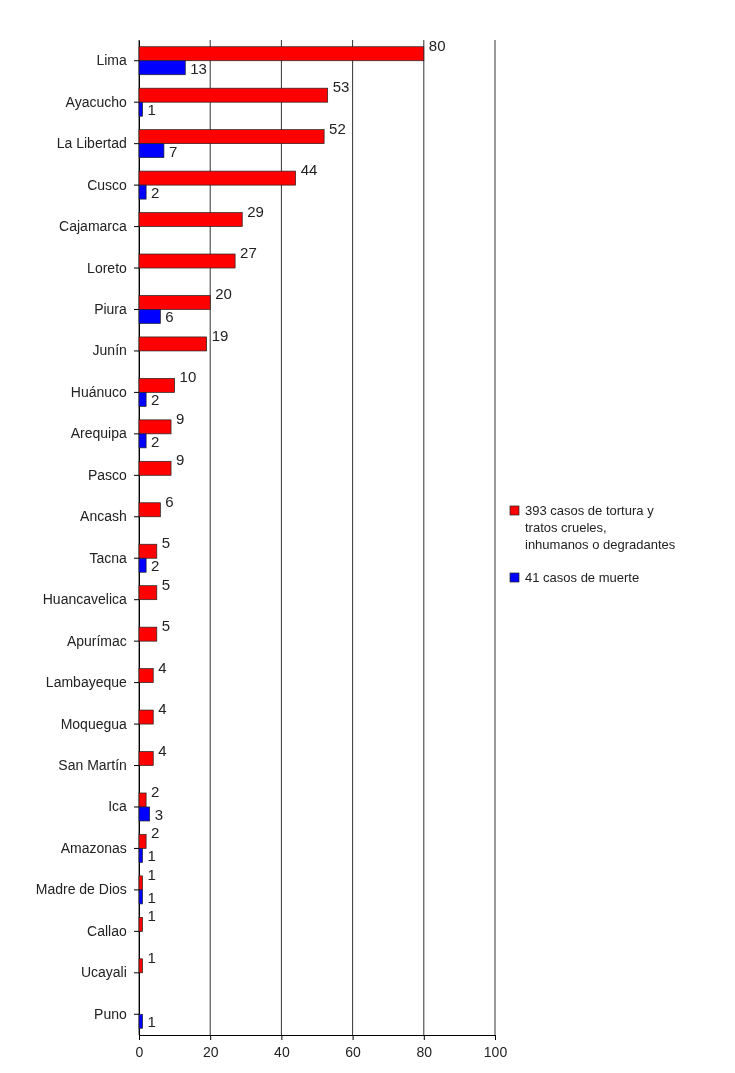 Image resolution: width=735 pixels, height=1073 pixels. What do you see at coordinates (91, 143) in the screenshot?
I see `y-tick-label: La Libertad` at bounding box center [91, 143].